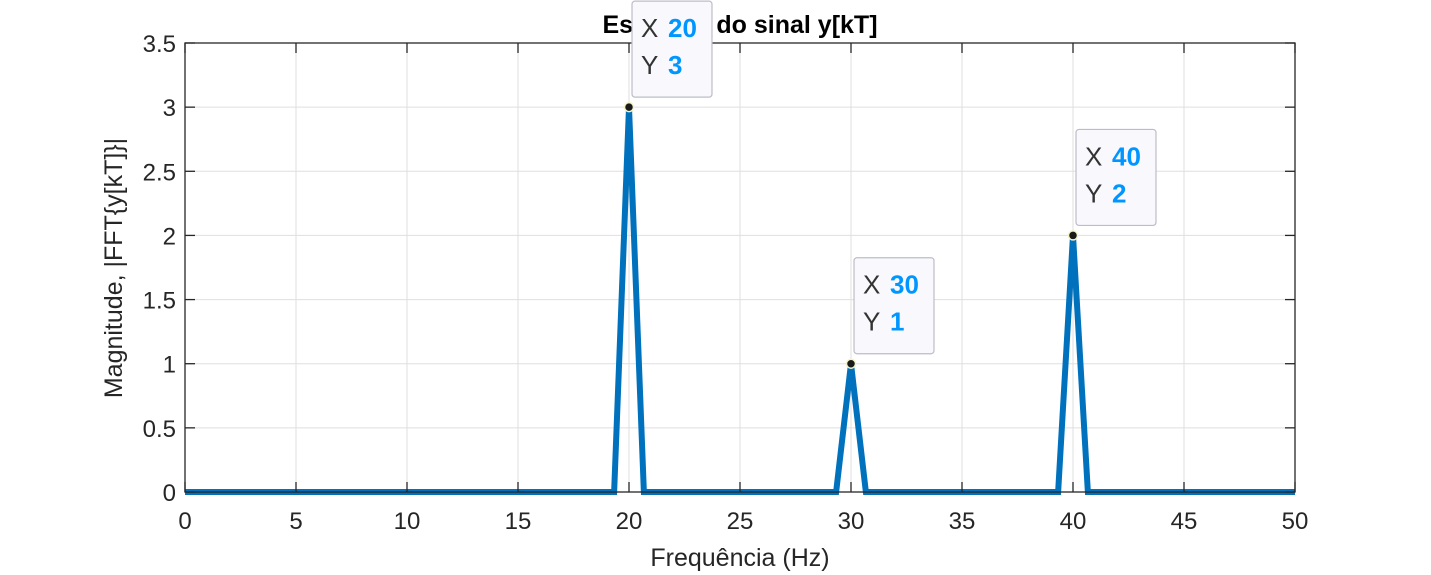  Describe the element at coordinates (1073, 521) in the screenshot. I see `x-tick-label: 40` at that location.